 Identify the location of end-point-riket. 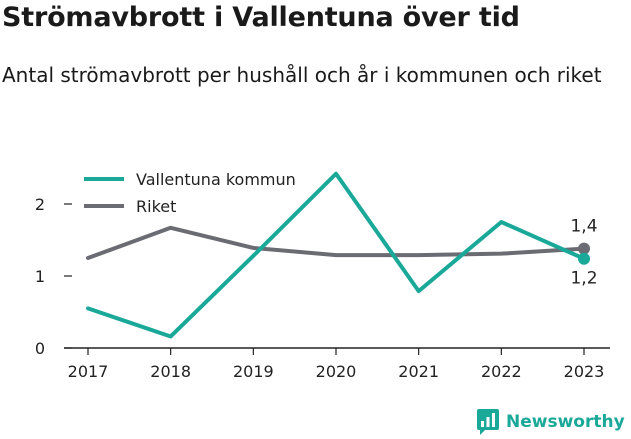
(584, 248).